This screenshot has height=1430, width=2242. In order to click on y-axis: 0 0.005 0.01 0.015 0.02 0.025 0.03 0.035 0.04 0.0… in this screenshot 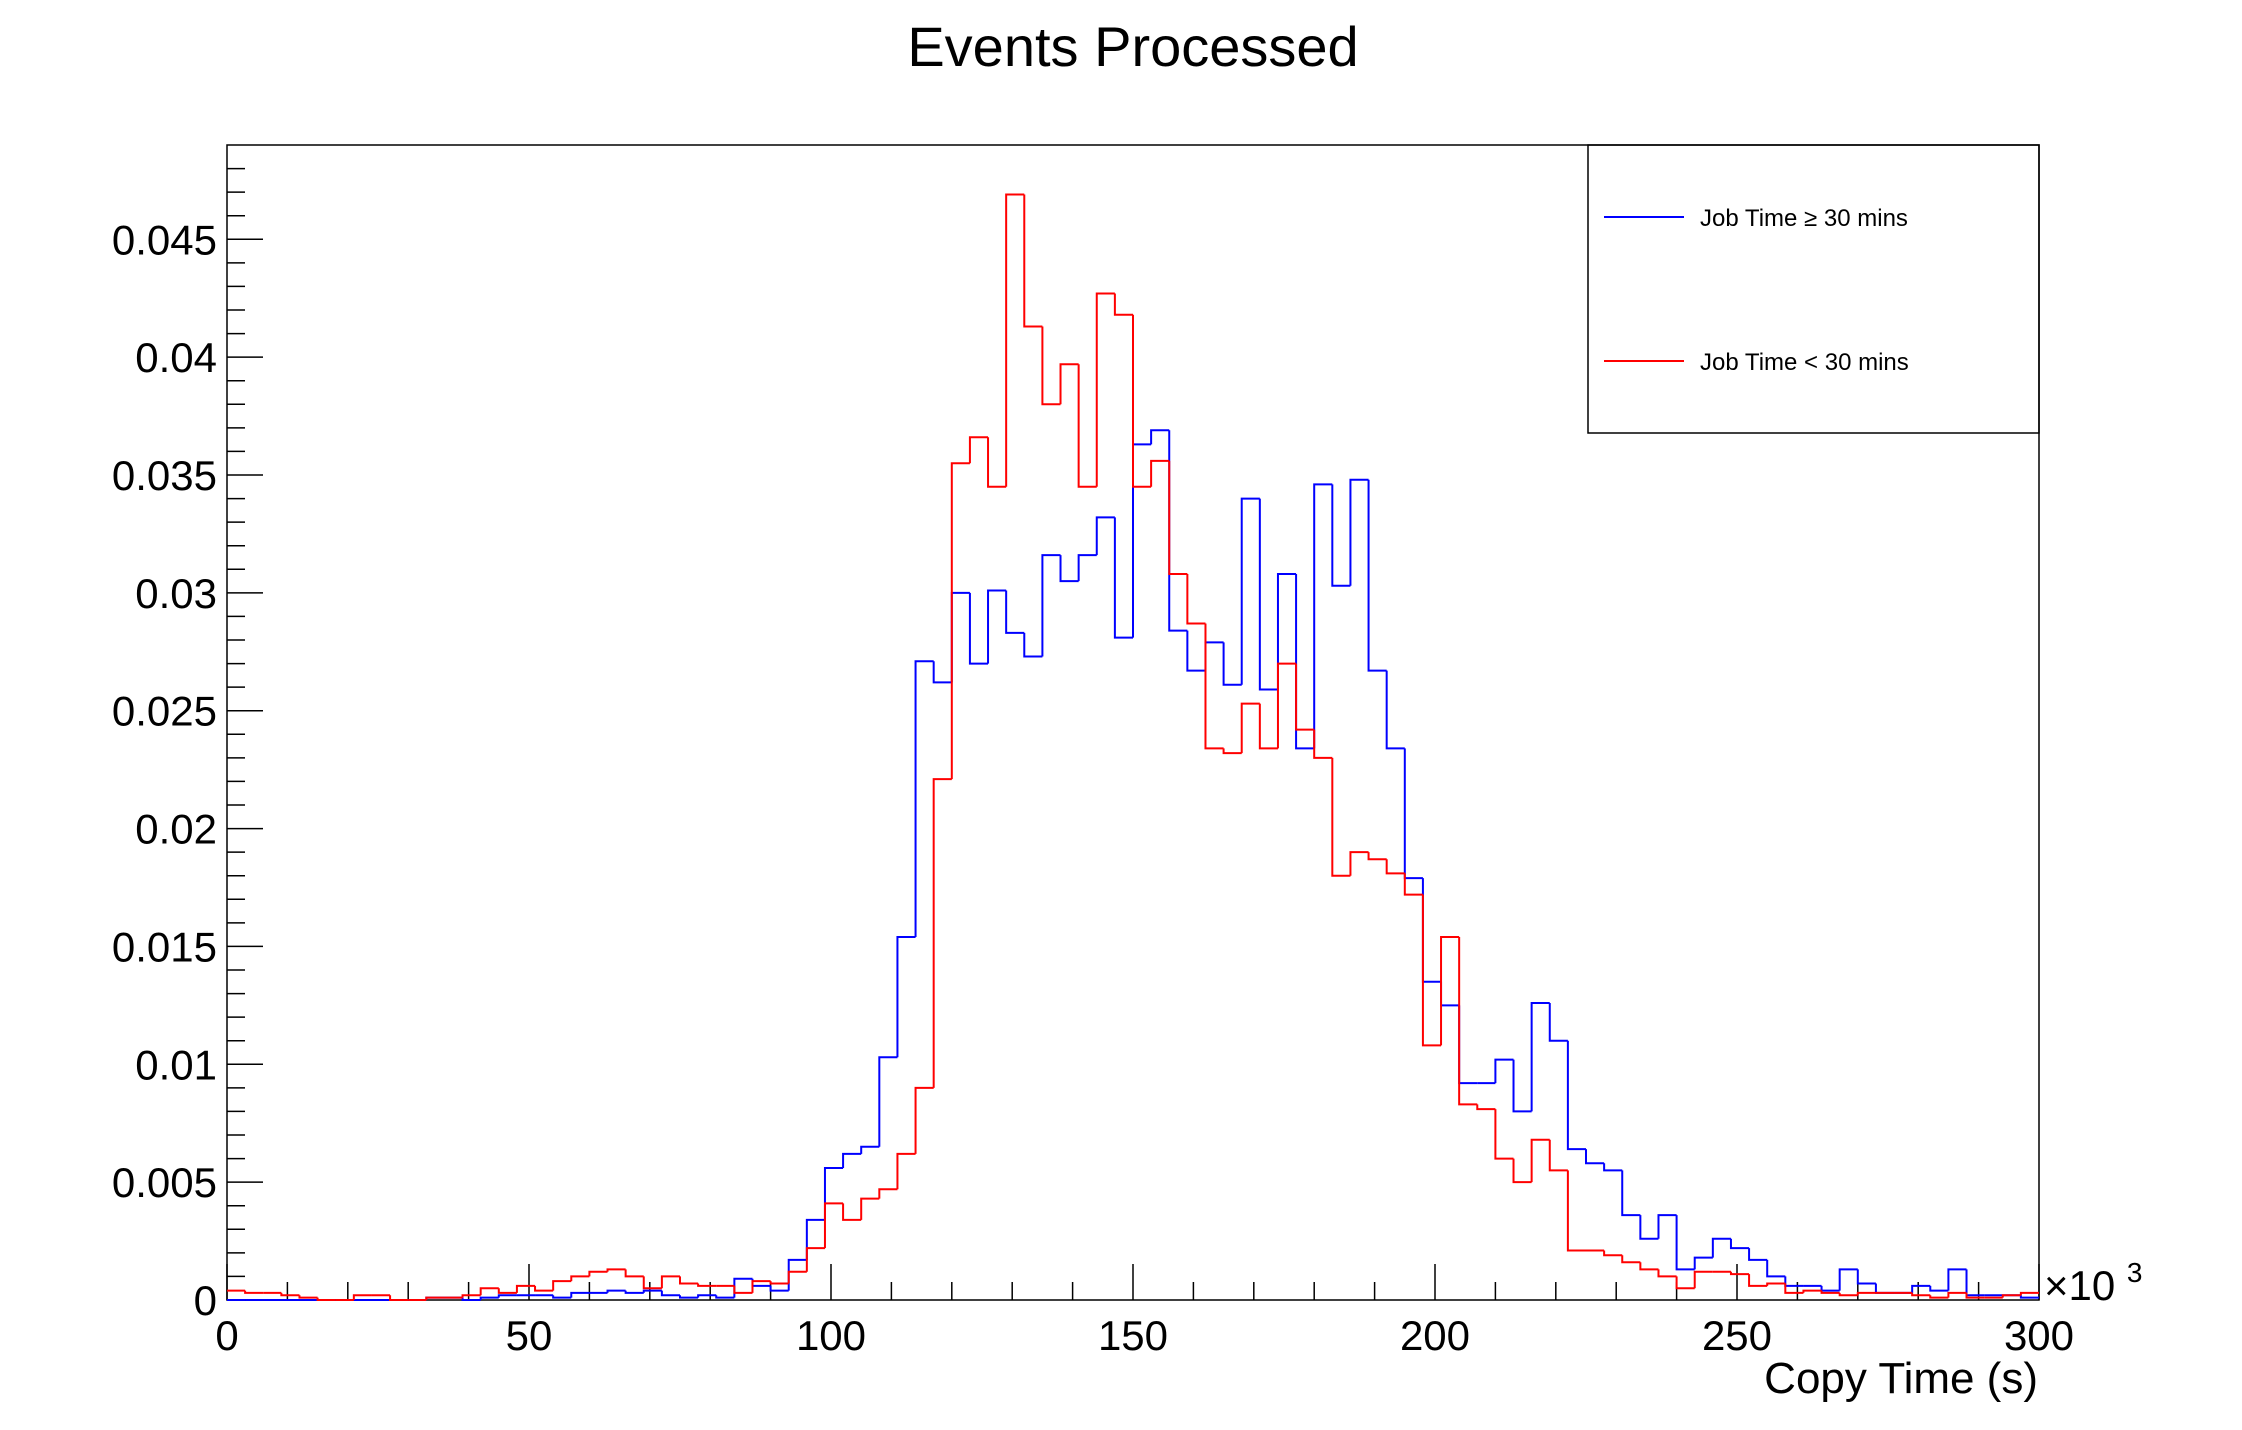, I will do `click(187, 745)`.